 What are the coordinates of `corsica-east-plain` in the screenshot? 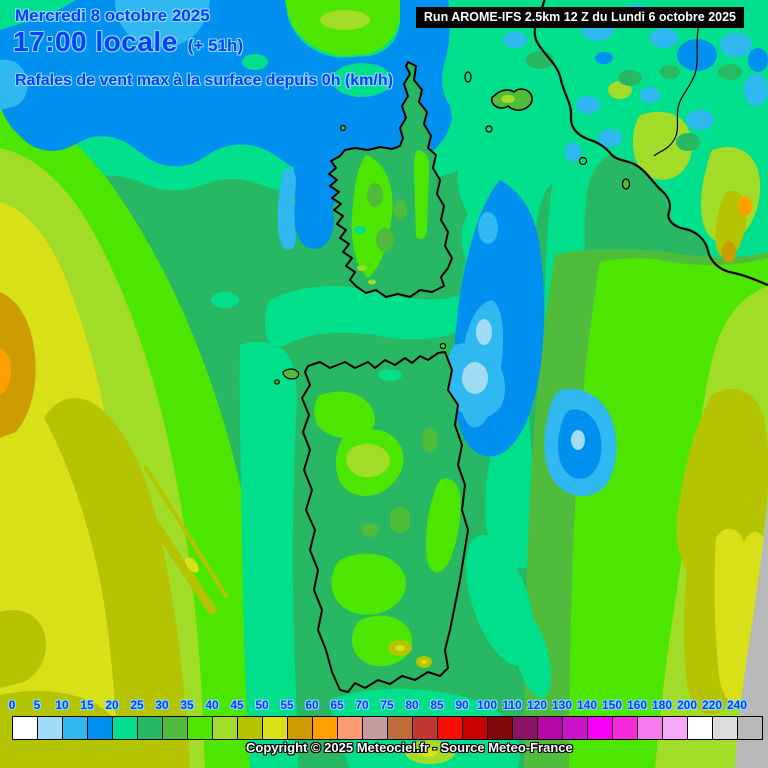 It's located at (422, 195).